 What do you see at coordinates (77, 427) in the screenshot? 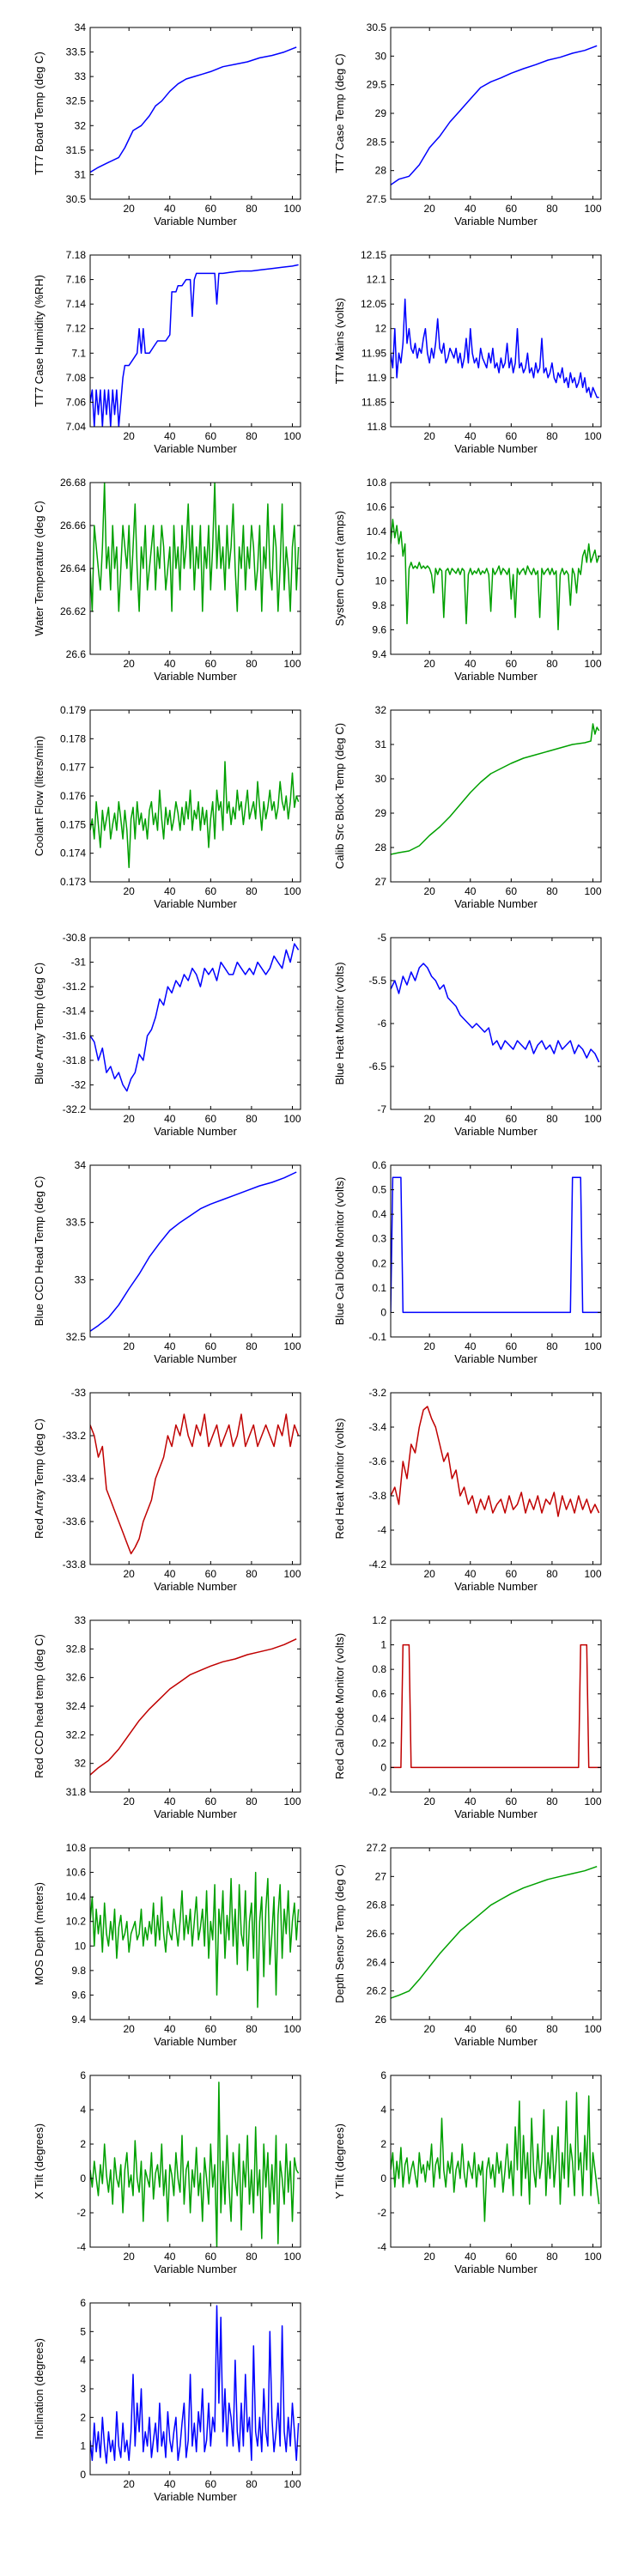
I see `y-tick-label: 7.04` at bounding box center [77, 427].